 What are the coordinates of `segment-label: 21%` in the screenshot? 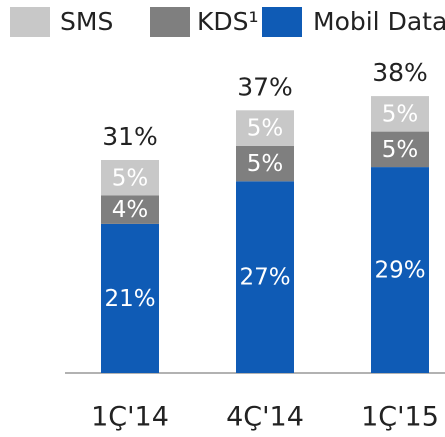 It's located at (129, 299).